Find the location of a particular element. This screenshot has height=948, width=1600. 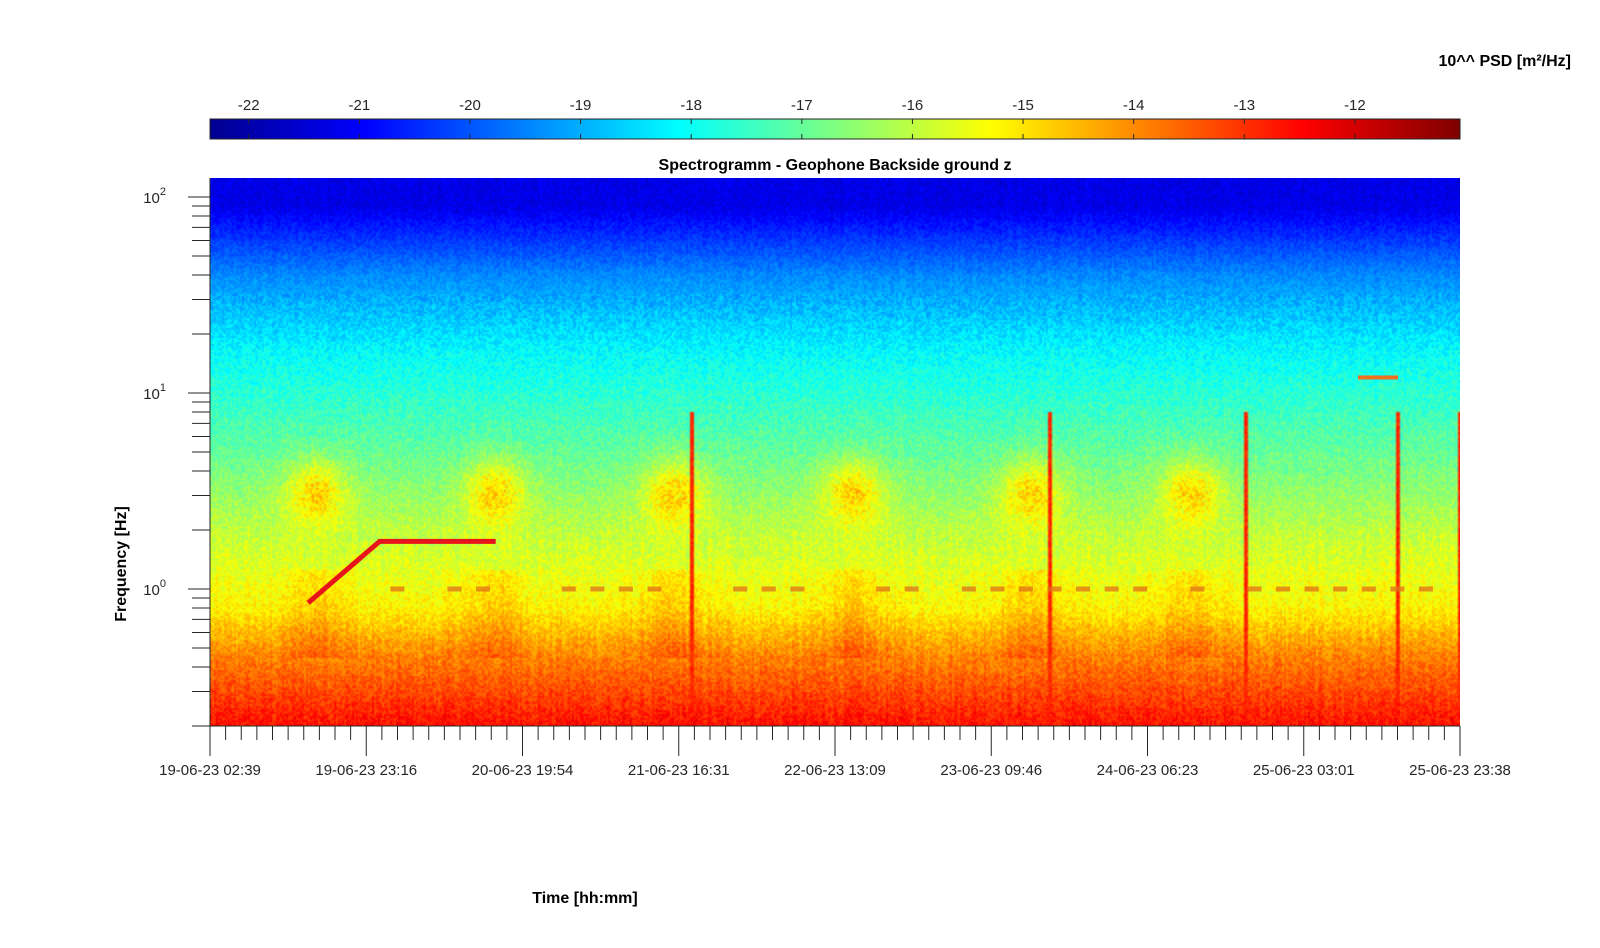

x-tick-label: 19-06-23 02:39 is located at coordinates (210, 770).